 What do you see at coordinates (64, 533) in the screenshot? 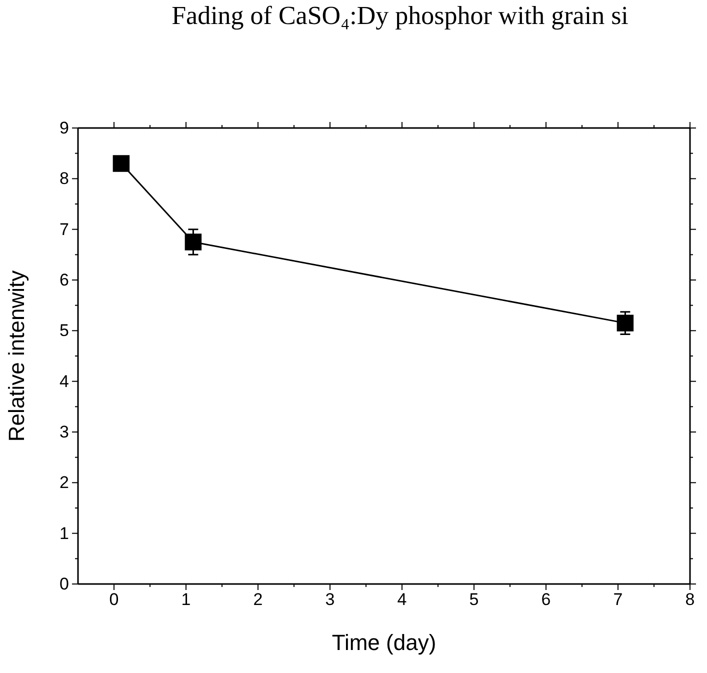
I see `y-tick-label: 1` at bounding box center [64, 533].